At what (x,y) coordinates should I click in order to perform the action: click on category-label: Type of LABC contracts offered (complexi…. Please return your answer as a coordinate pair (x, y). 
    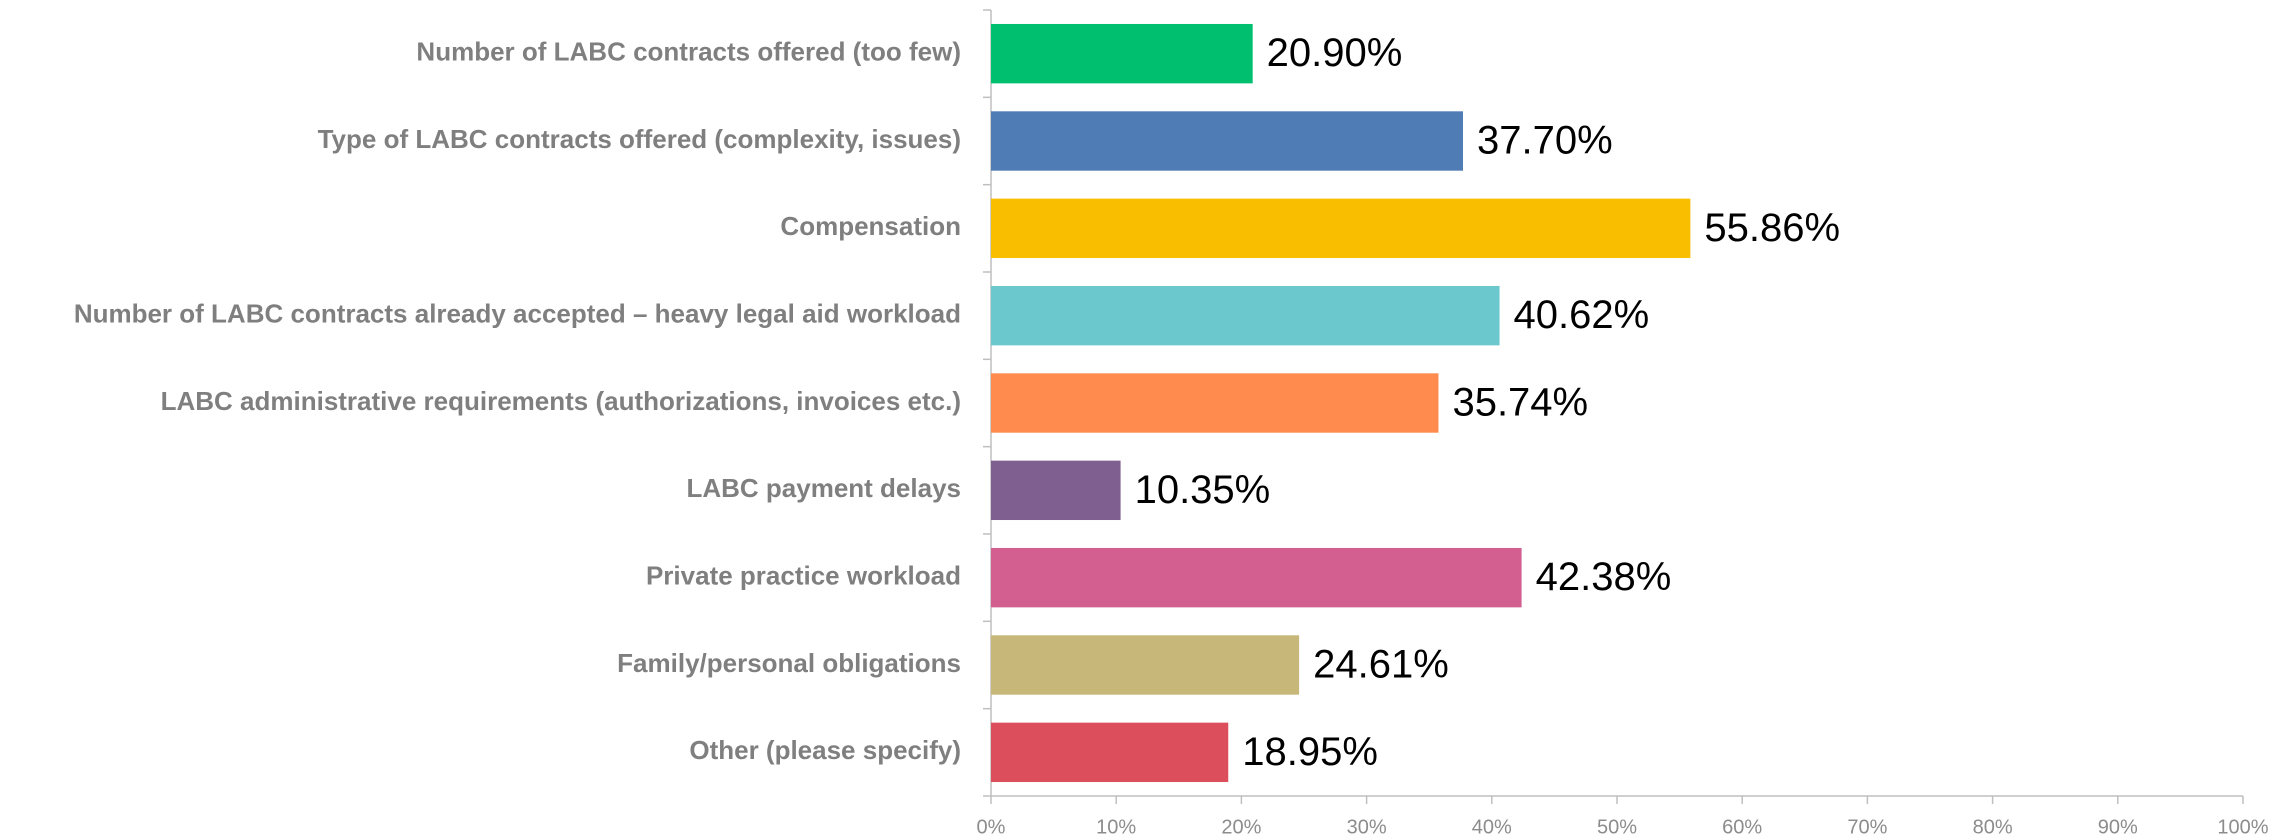
    Looking at the image, I should click on (639, 139).